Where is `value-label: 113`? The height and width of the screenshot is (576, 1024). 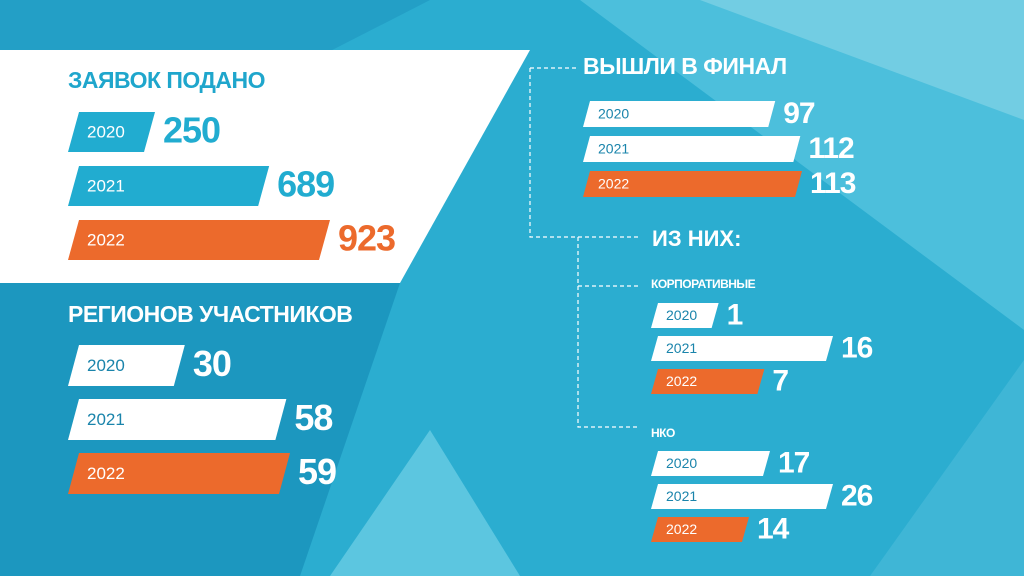
value-label: 113 is located at coordinates (833, 183).